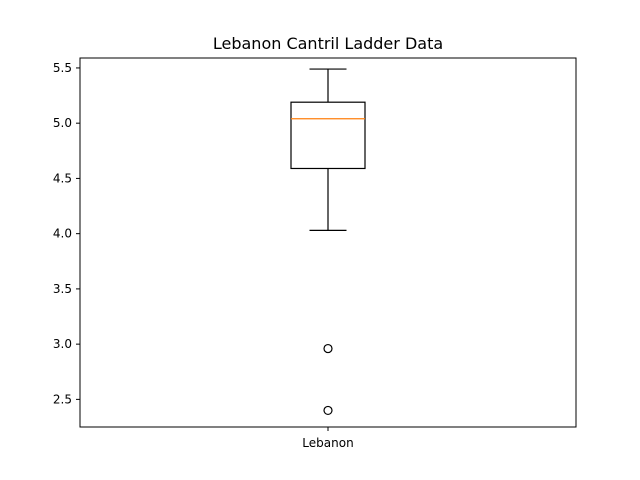 Image resolution: width=640 pixels, height=480 pixels. What do you see at coordinates (62, 344) in the screenshot?
I see `y-tick-label: 3.0` at bounding box center [62, 344].